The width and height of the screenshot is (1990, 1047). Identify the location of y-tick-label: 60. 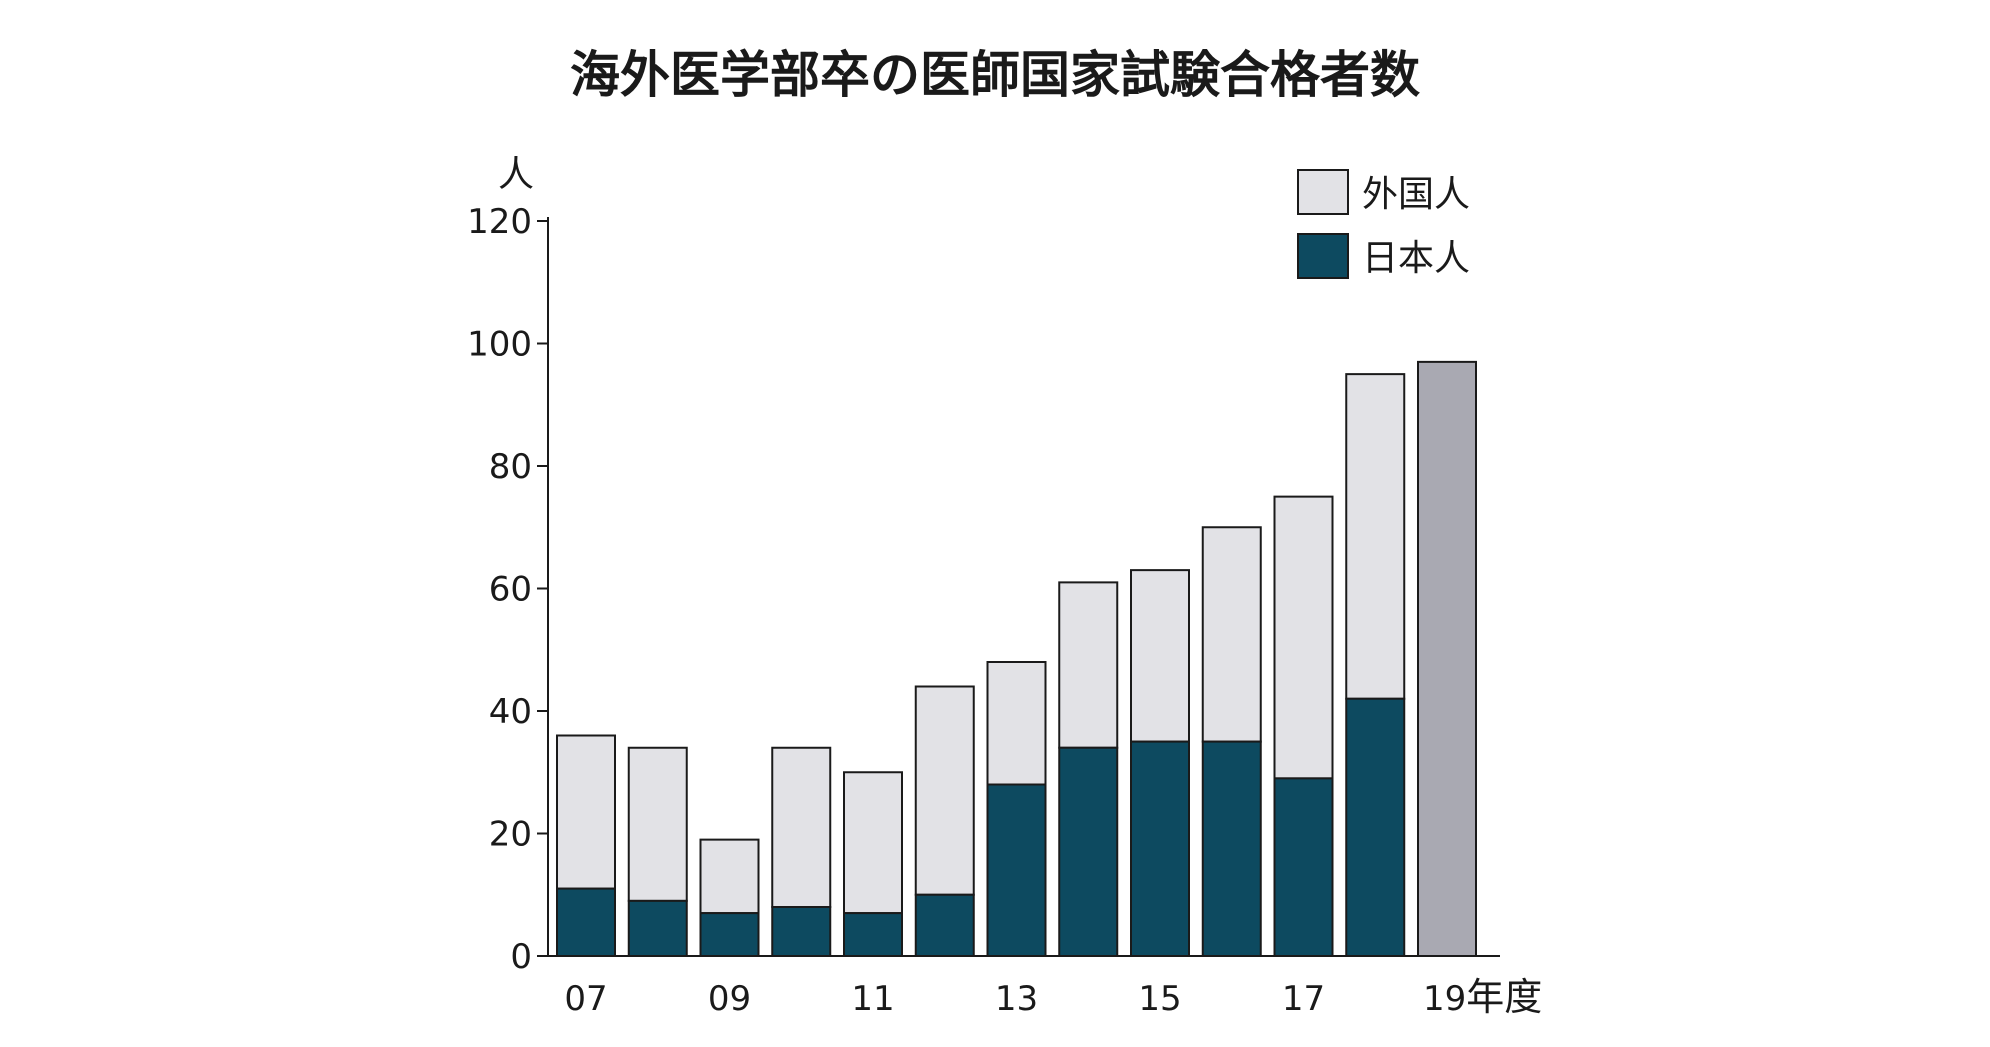
(510, 590).